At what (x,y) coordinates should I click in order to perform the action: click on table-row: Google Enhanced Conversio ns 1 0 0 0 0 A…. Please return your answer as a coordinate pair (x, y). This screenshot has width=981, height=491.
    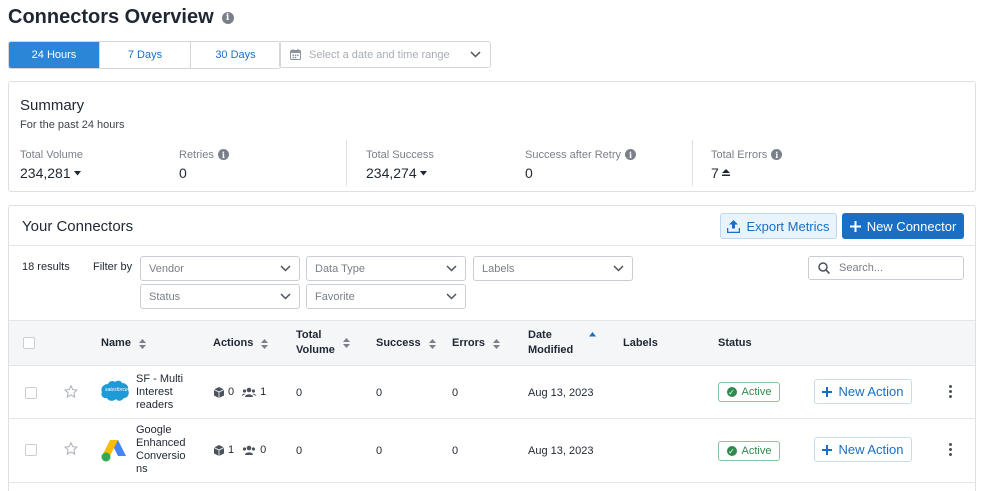
    Looking at the image, I should click on (492, 451).